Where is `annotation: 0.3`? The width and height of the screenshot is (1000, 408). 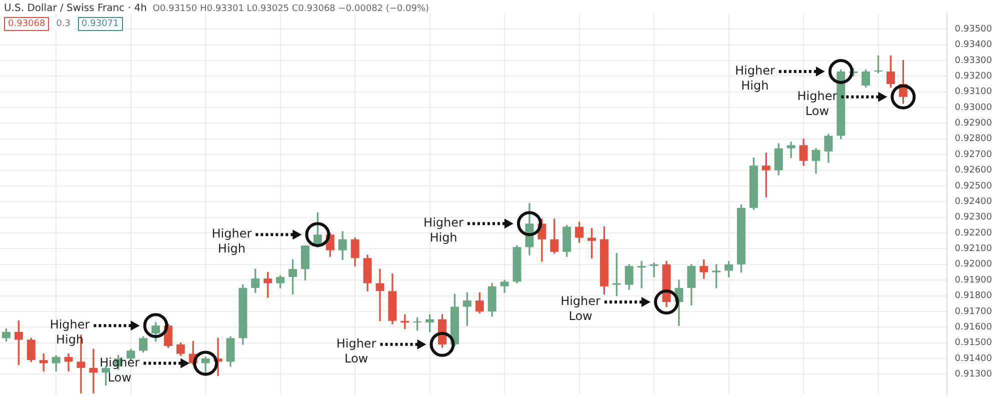 annotation: 0.3 is located at coordinates (63, 24).